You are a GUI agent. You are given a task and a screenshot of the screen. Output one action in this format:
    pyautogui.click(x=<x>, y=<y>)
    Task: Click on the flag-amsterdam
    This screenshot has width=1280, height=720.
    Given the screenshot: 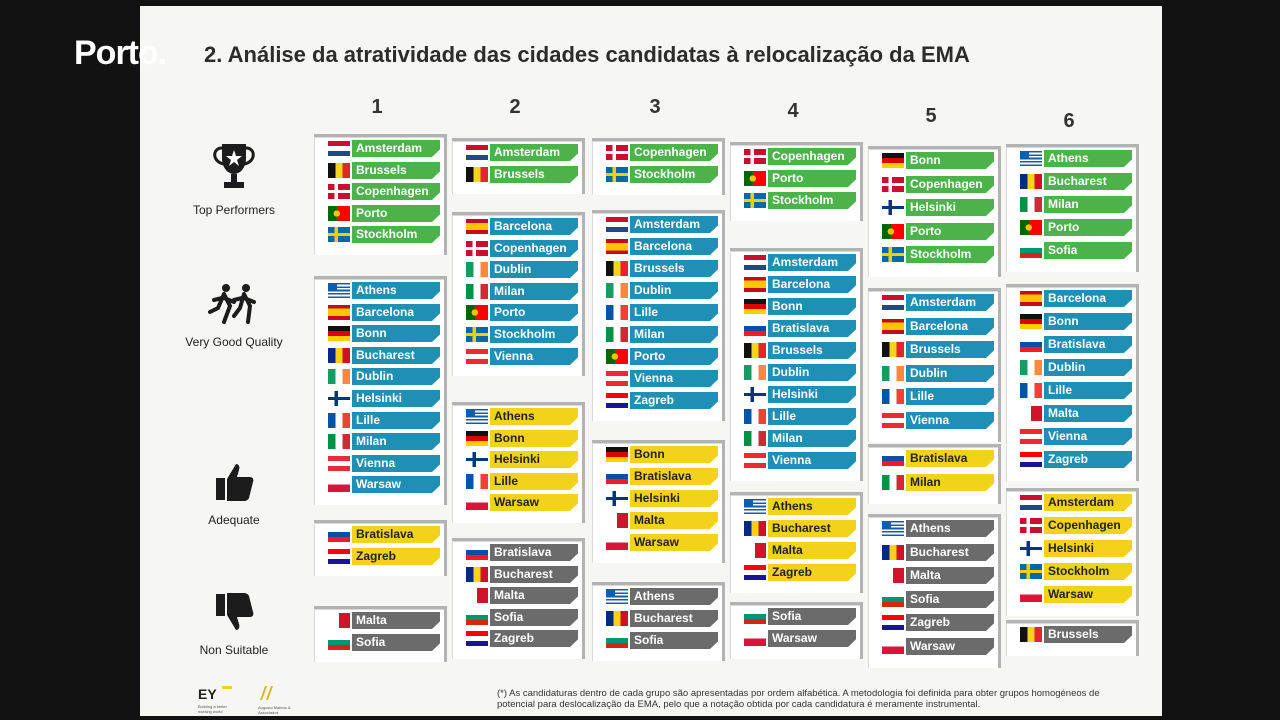 What is the action you would take?
    pyautogui.click(x=755, y=262)
    